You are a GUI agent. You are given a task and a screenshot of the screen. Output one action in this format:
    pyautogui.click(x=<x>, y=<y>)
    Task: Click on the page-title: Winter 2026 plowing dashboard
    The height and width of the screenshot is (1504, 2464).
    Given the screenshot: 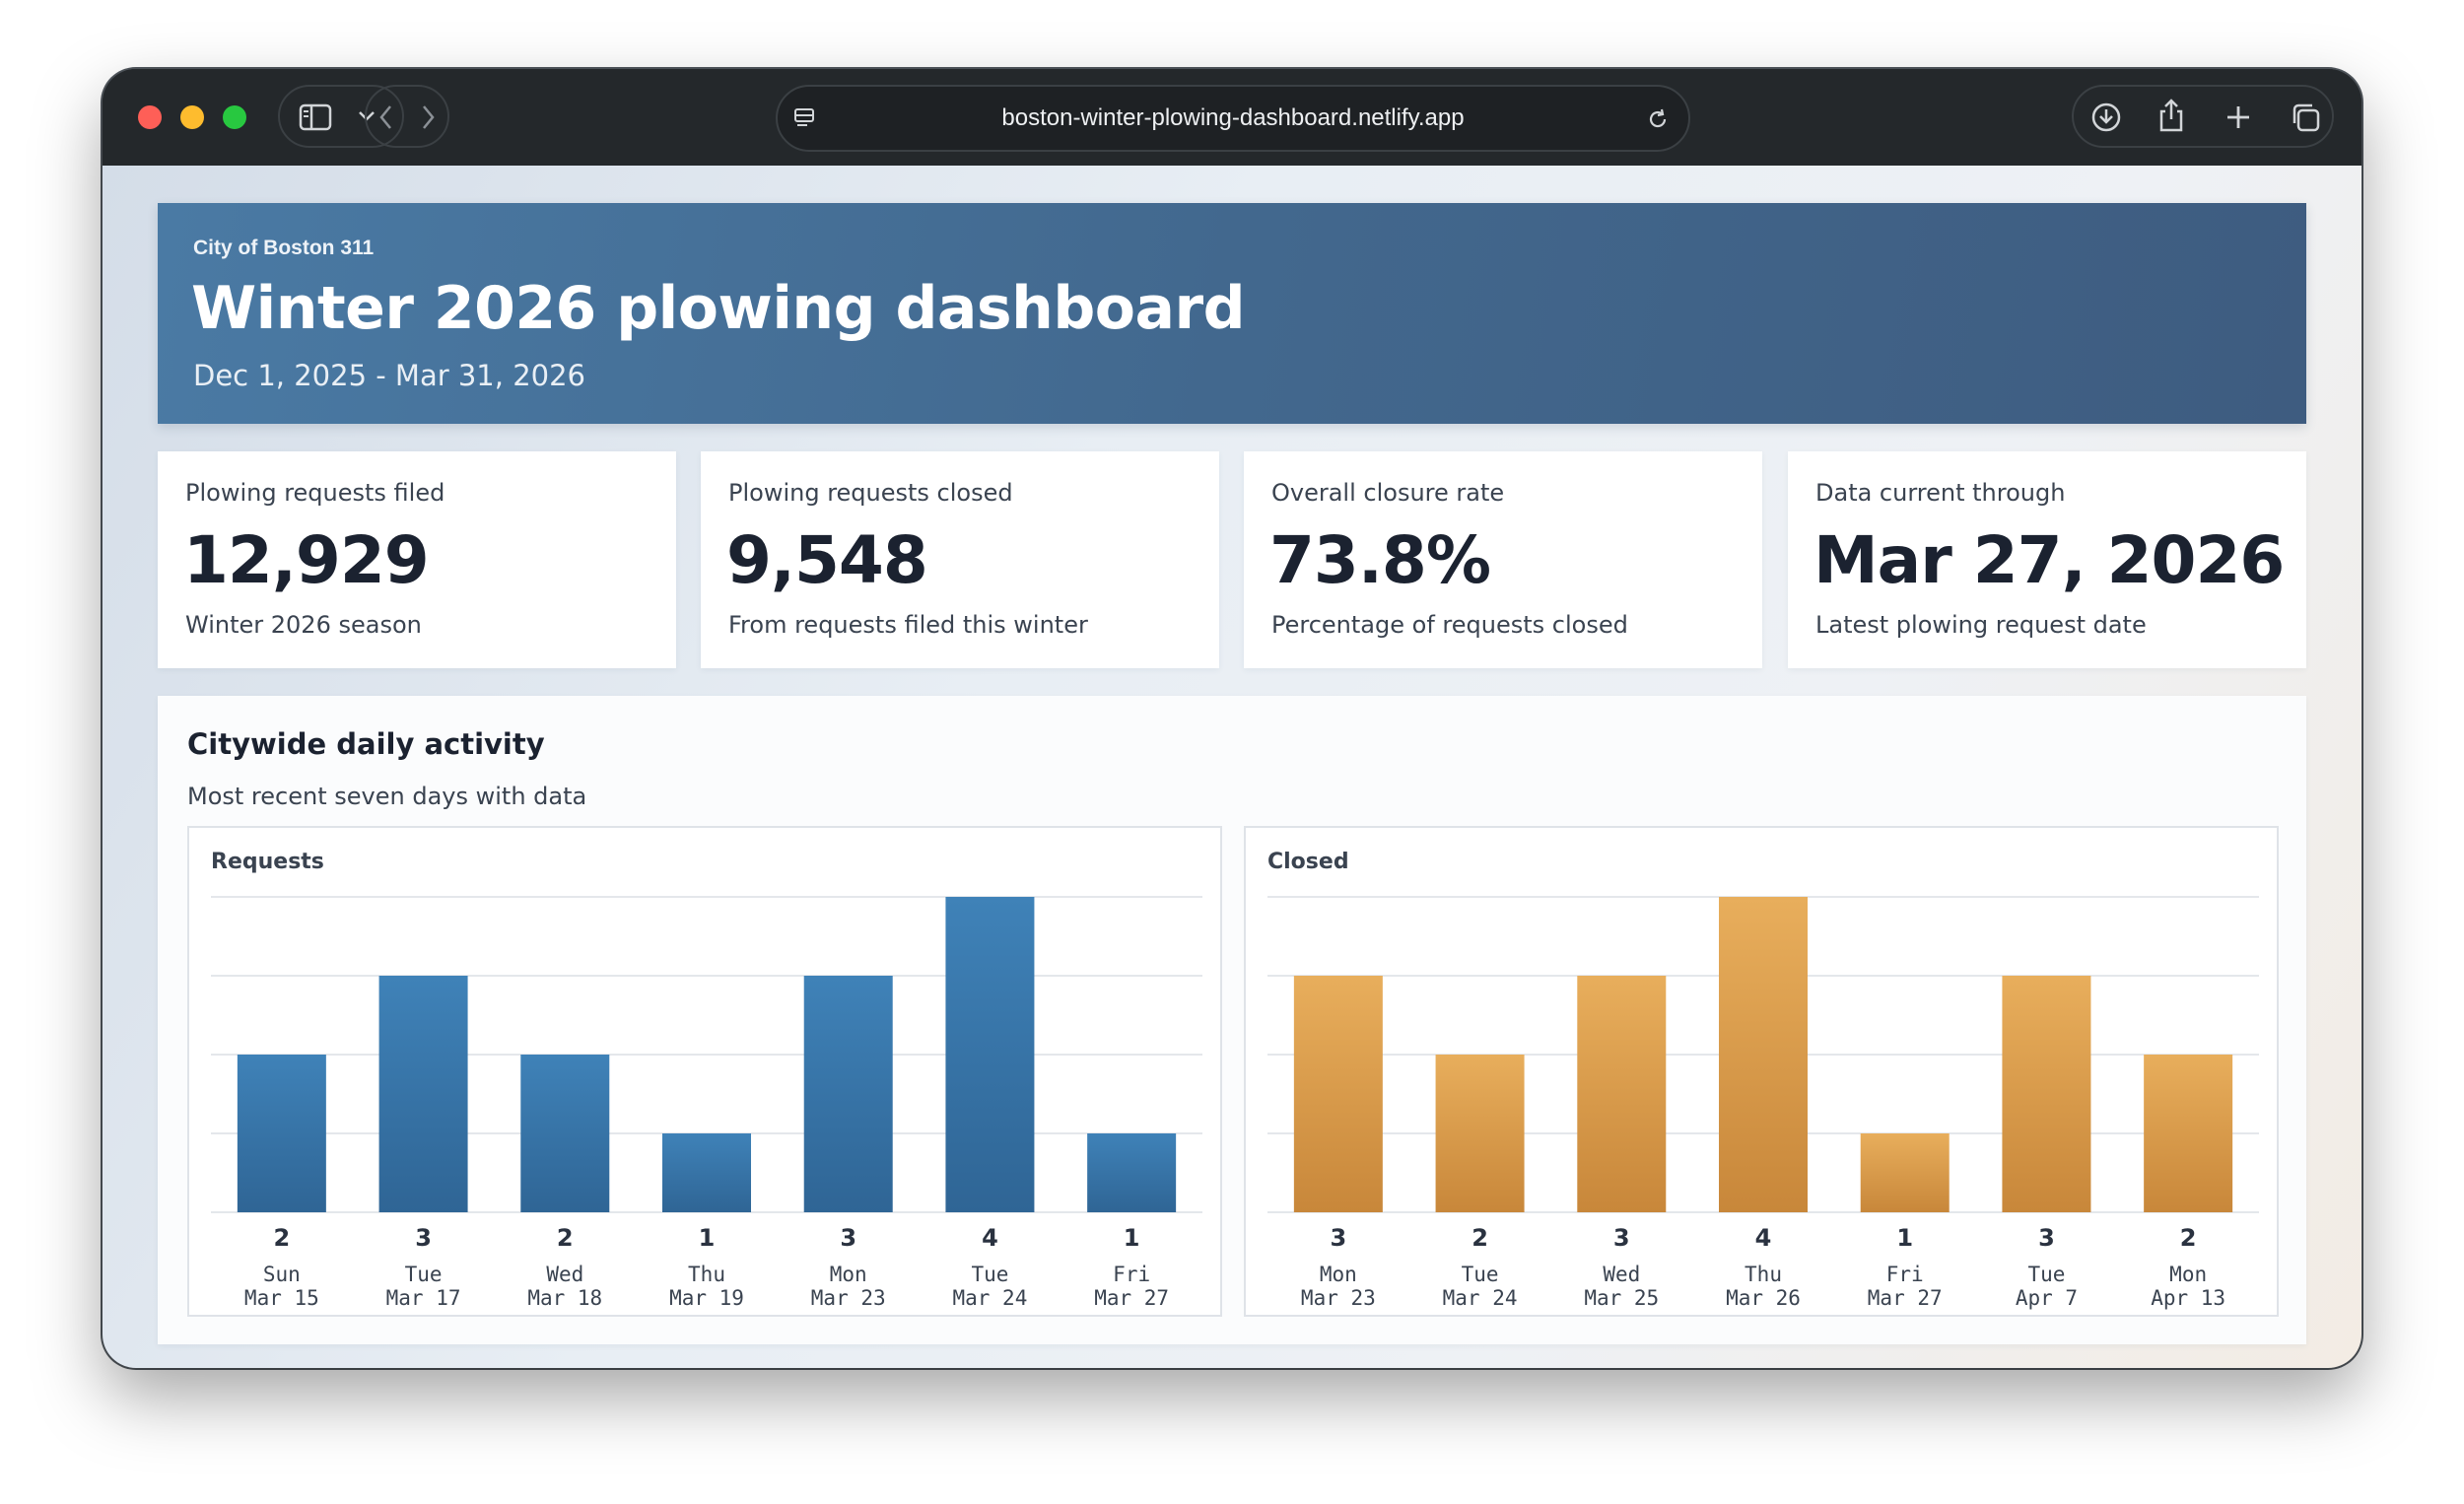 What is the action you would take?
    pyautogui.click(x=718, y=308)
    